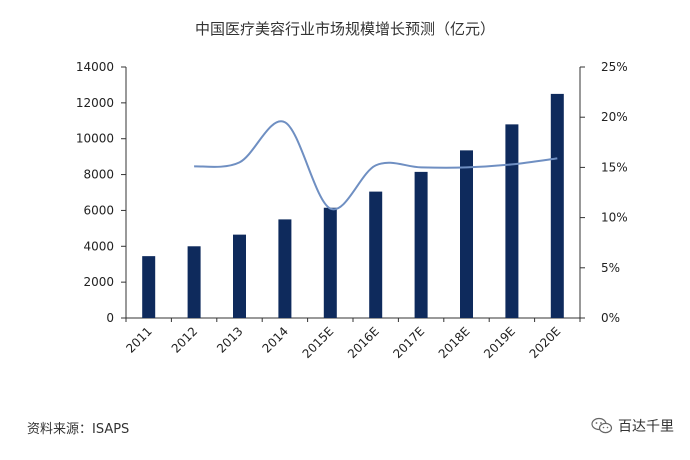 This screenshot has width=690, height=460. I want to click on x-tick-label: 2019E, so click(499, 342).